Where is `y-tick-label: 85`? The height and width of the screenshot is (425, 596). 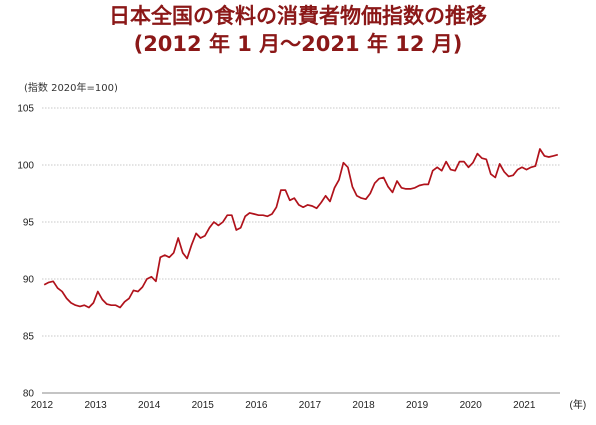
y-tick-label: 85 is located at coordinates (29, 337).